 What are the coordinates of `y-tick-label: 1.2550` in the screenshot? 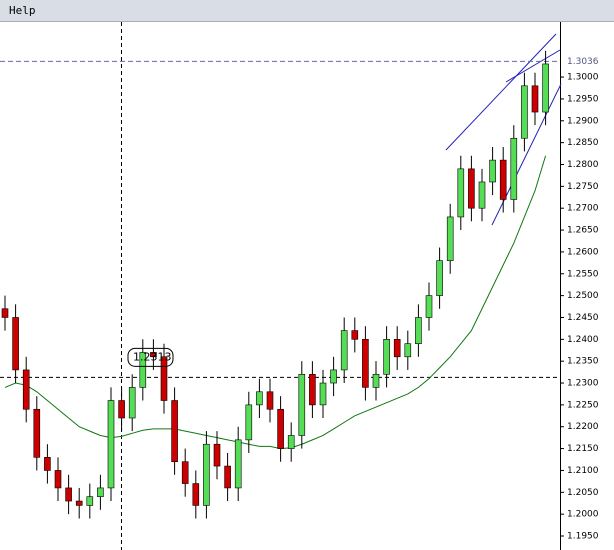 It's located at (583, 274).